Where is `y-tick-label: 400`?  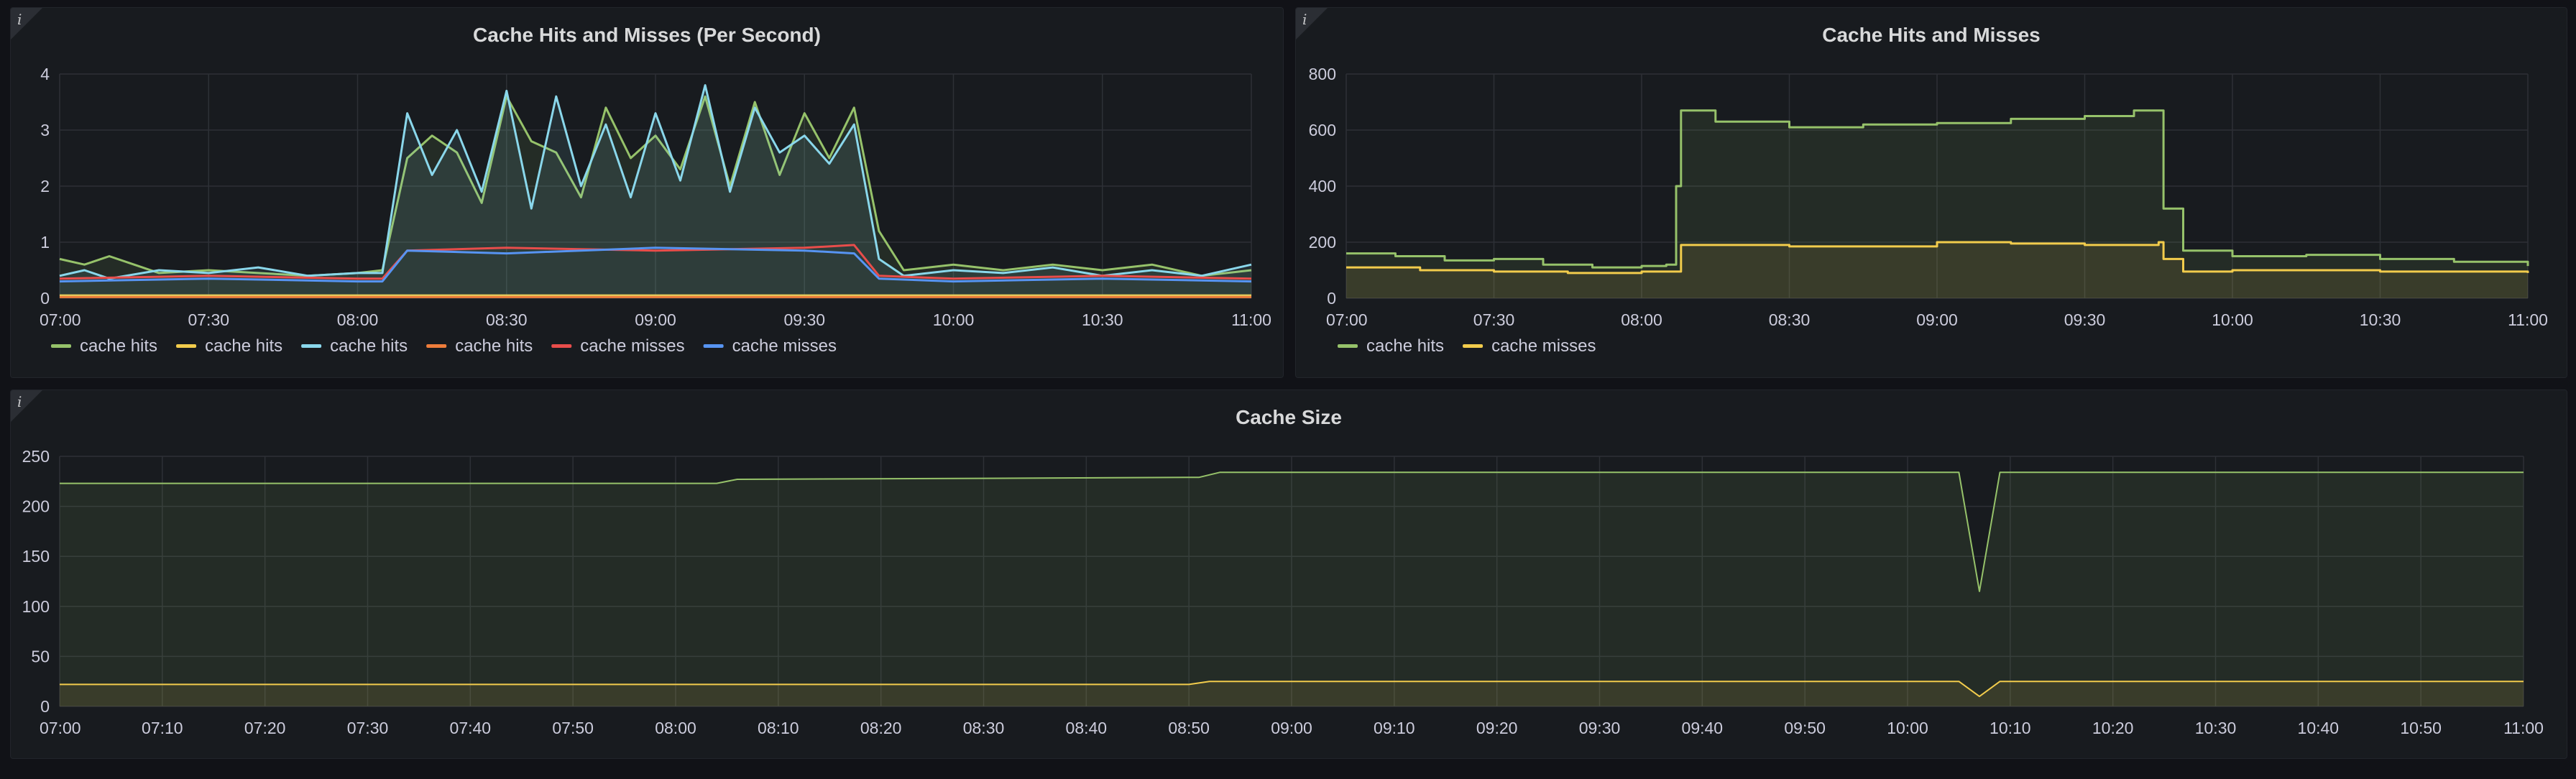
y-tick-label: 400 is located at coordinates (1322, 186).